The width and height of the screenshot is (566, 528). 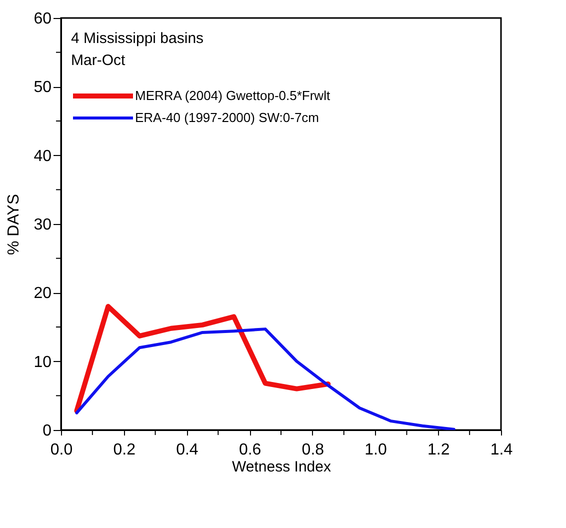 What do you see at coordinates (43, 362) in the screenshot?
I see `y-tick-label: 10` at bounding box center [43, 362].